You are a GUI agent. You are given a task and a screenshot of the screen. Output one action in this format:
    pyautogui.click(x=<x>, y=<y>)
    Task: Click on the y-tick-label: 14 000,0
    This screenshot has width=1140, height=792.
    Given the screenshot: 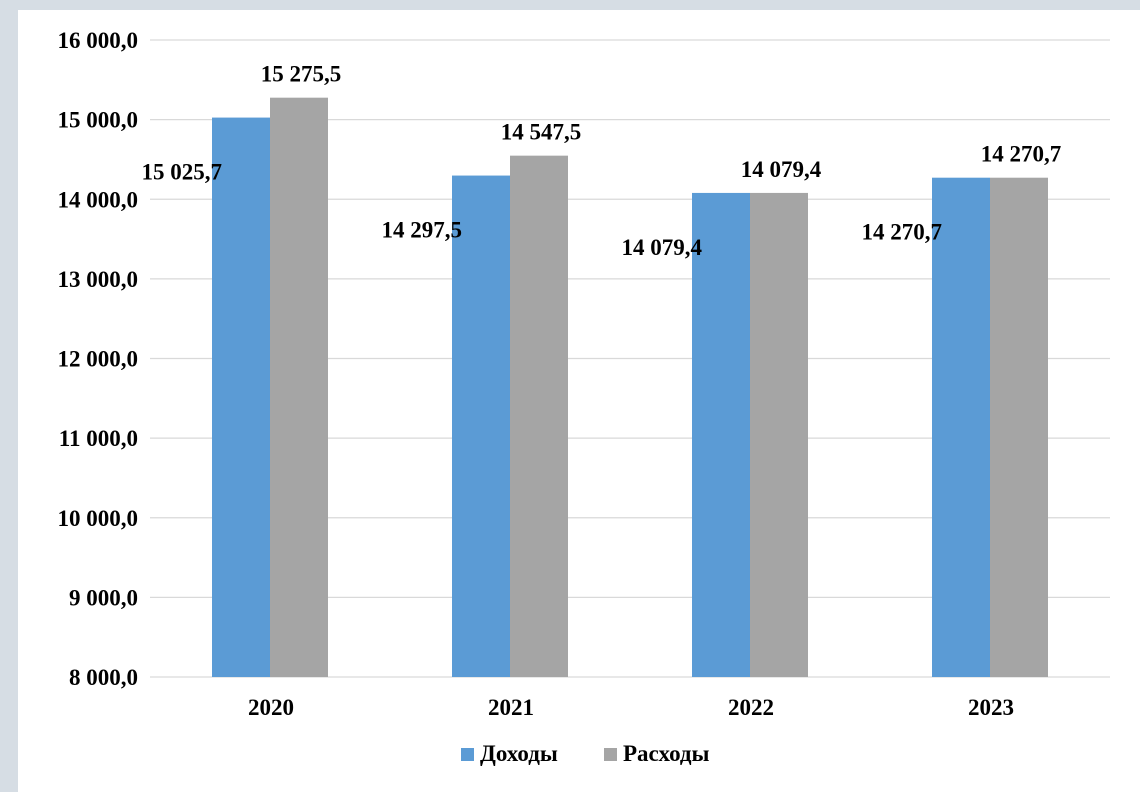 What is the action you would take?
    pyautogui.click(x=98, y=199)
    